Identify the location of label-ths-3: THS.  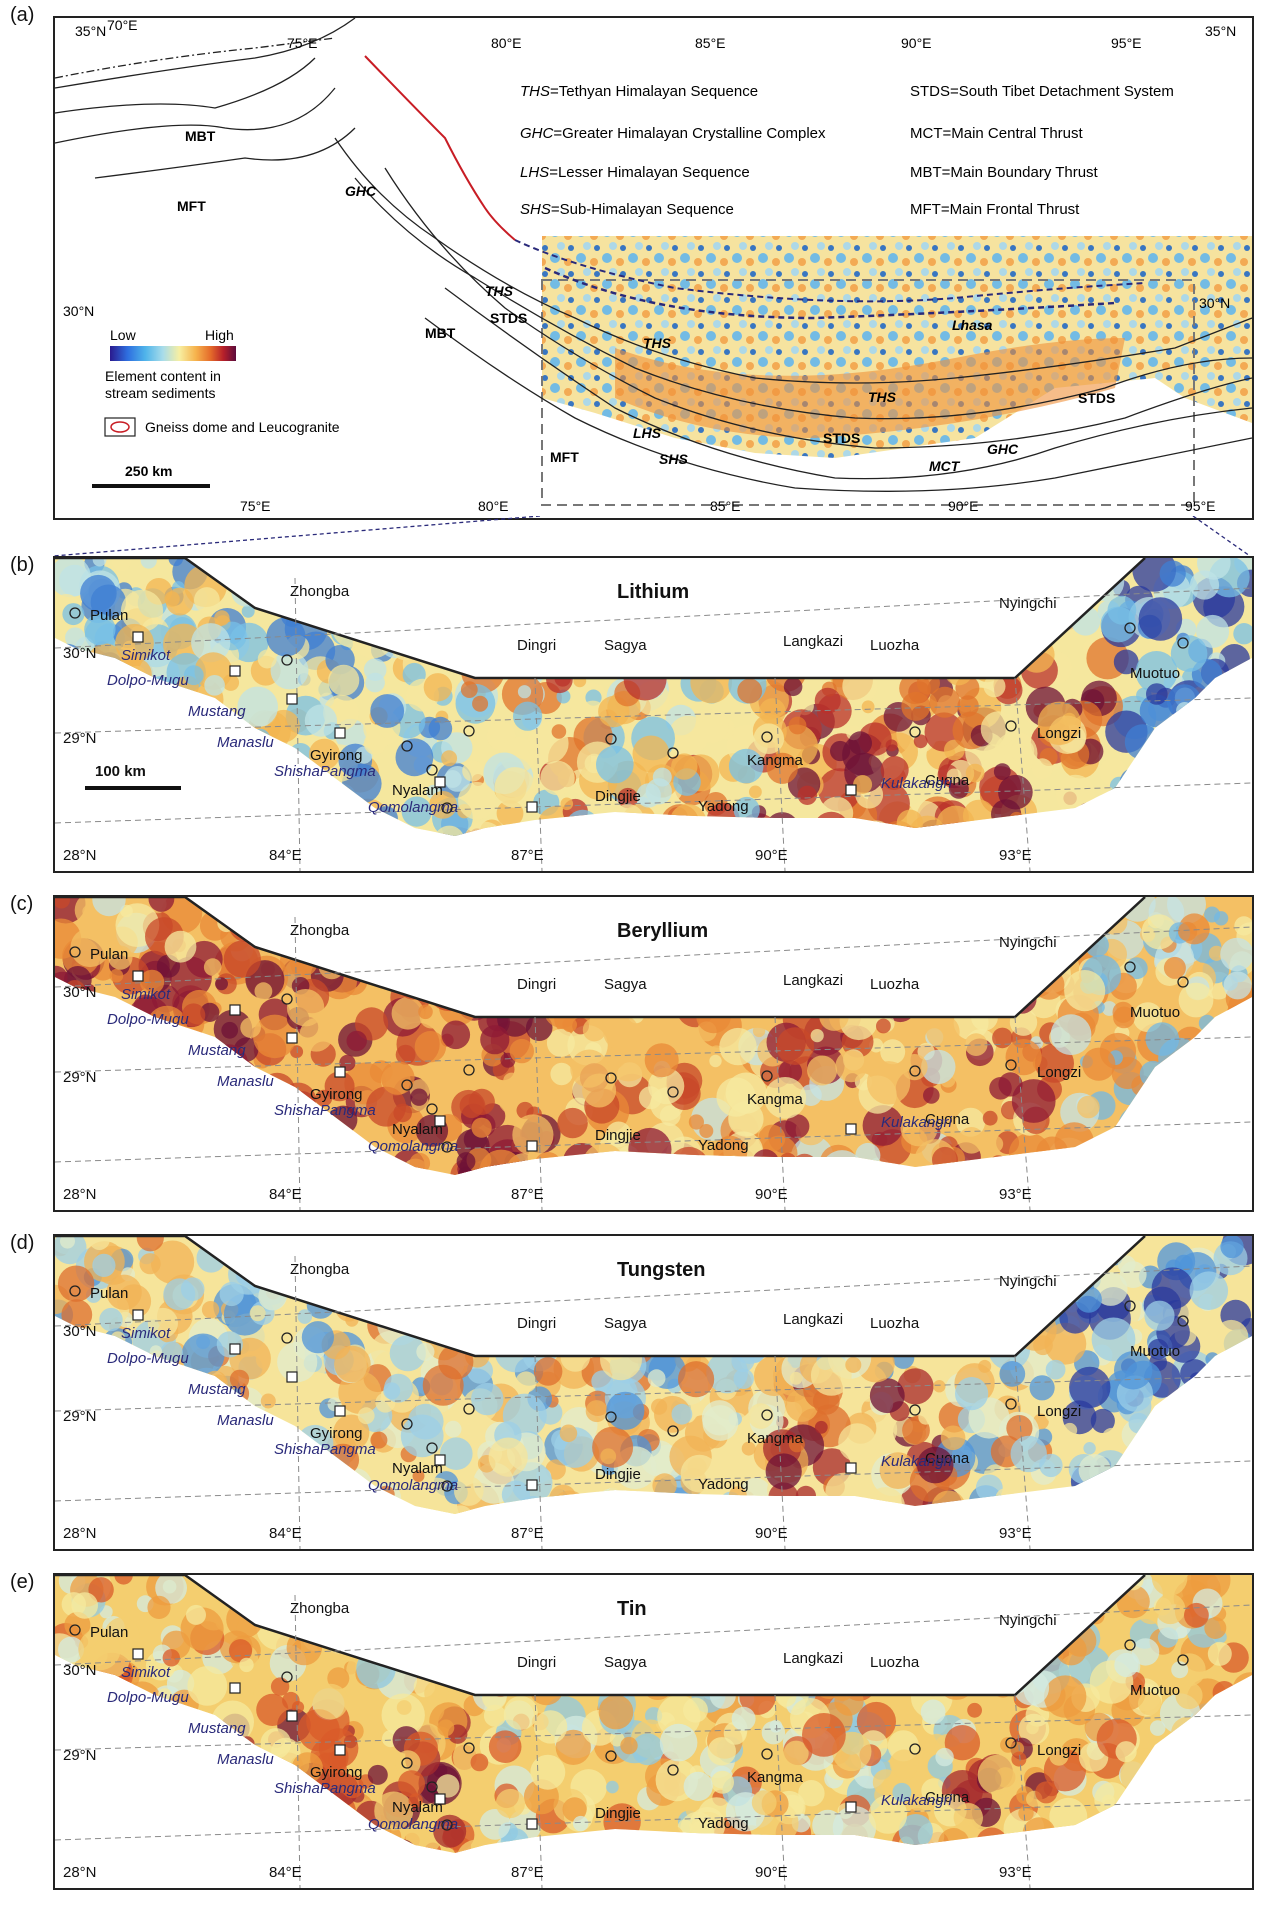
(882, 397).